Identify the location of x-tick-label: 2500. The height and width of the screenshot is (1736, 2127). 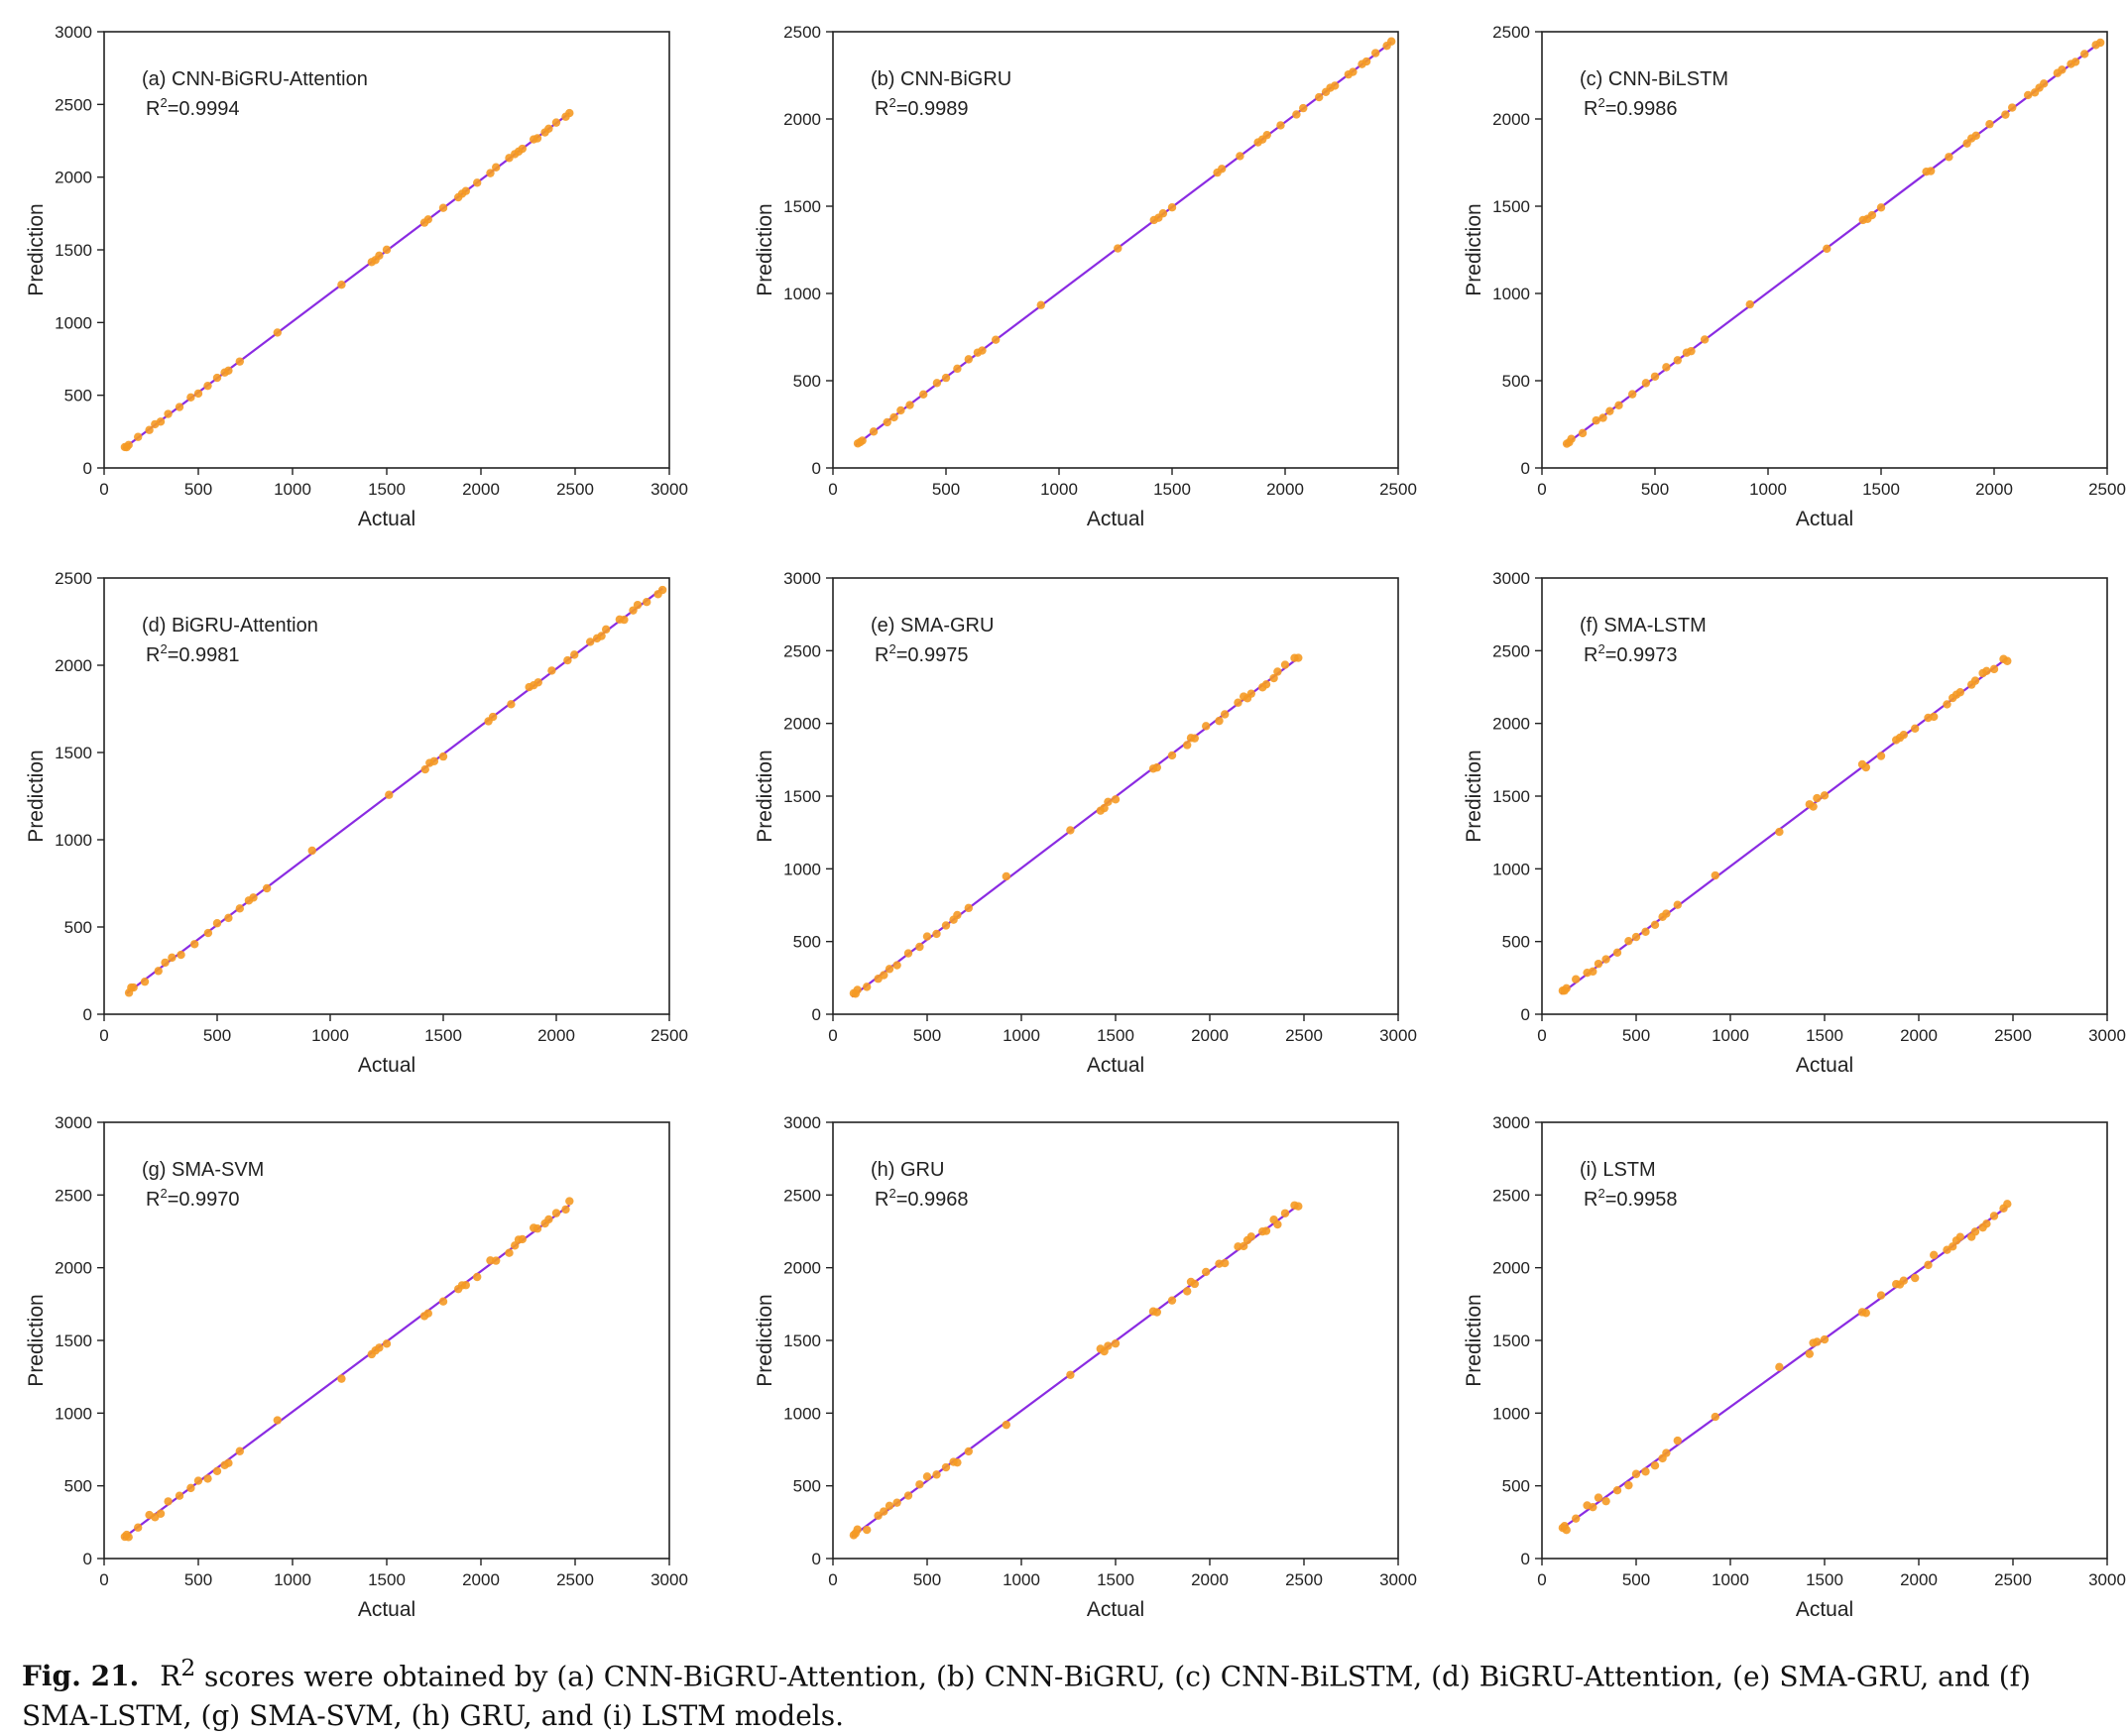
(1304, 1579).